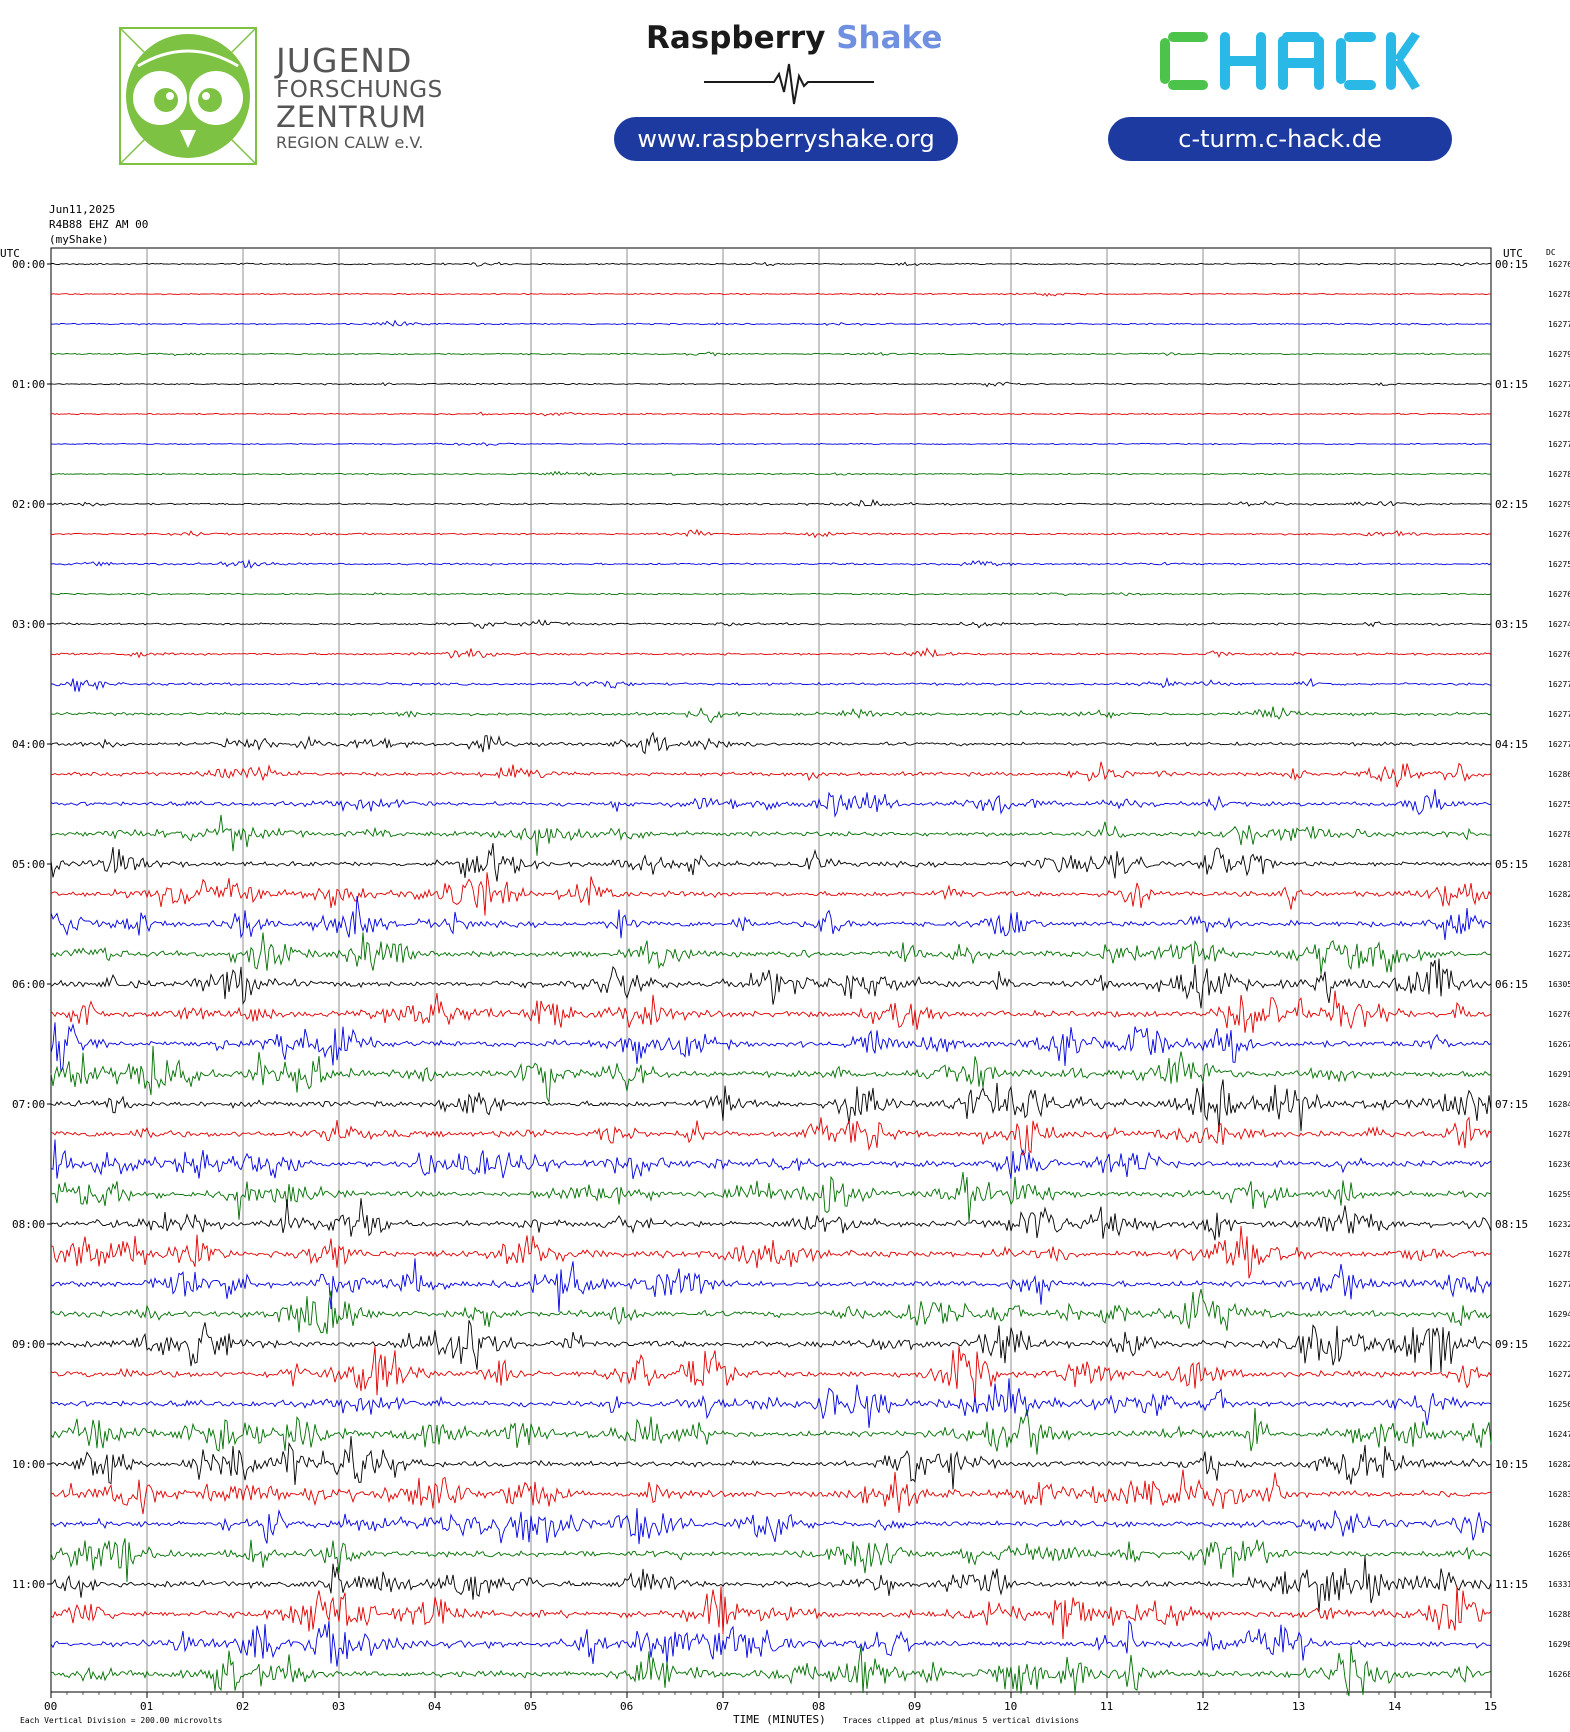 This screenshot has height=1732, width=1570. What do you see at coordinates (779, 1719) in the screenshot?
I see `x-axis-title: TIME (MINUTES)` at bounding box center [779, 1719].